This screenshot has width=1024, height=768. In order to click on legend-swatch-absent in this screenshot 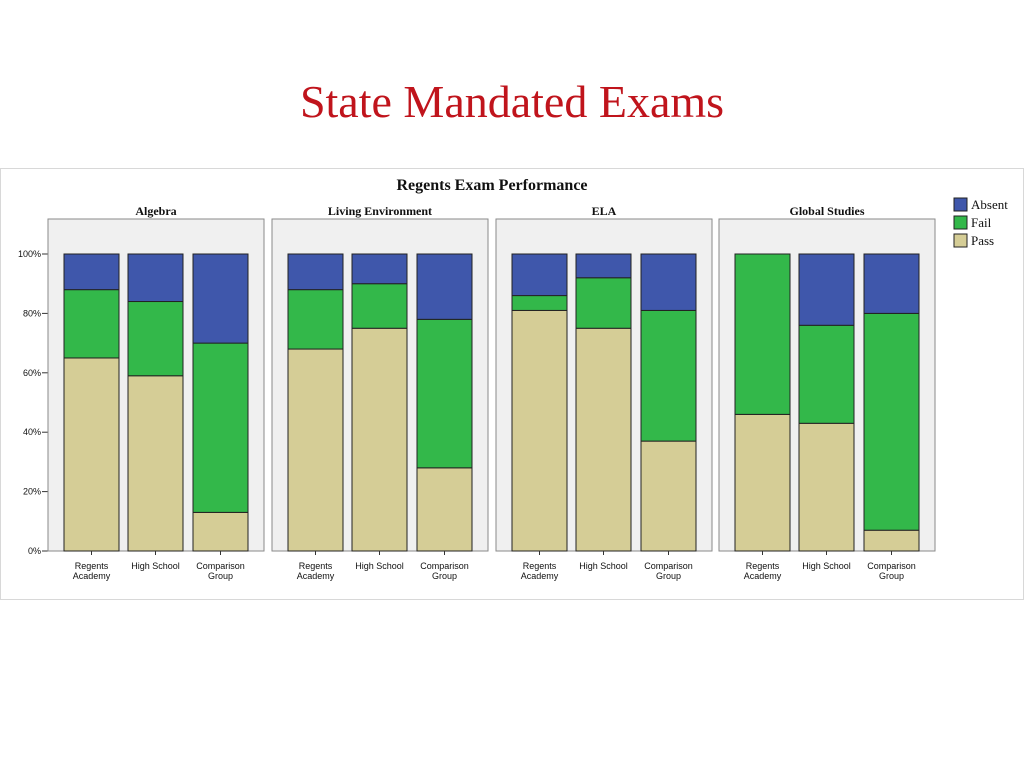, I will do `click(960, 204)`.